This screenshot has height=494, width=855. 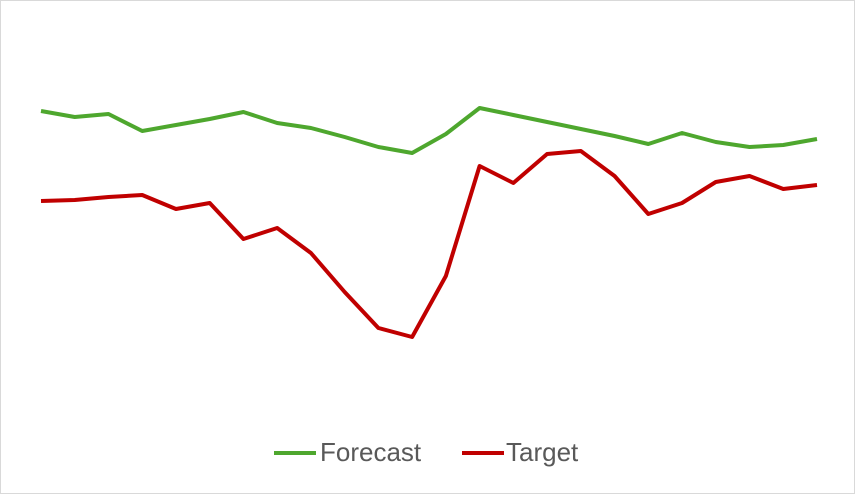 What do you see at coordinates (429, 130) in the screenshot?
I see `data-line` at bounding box center [429, 130].